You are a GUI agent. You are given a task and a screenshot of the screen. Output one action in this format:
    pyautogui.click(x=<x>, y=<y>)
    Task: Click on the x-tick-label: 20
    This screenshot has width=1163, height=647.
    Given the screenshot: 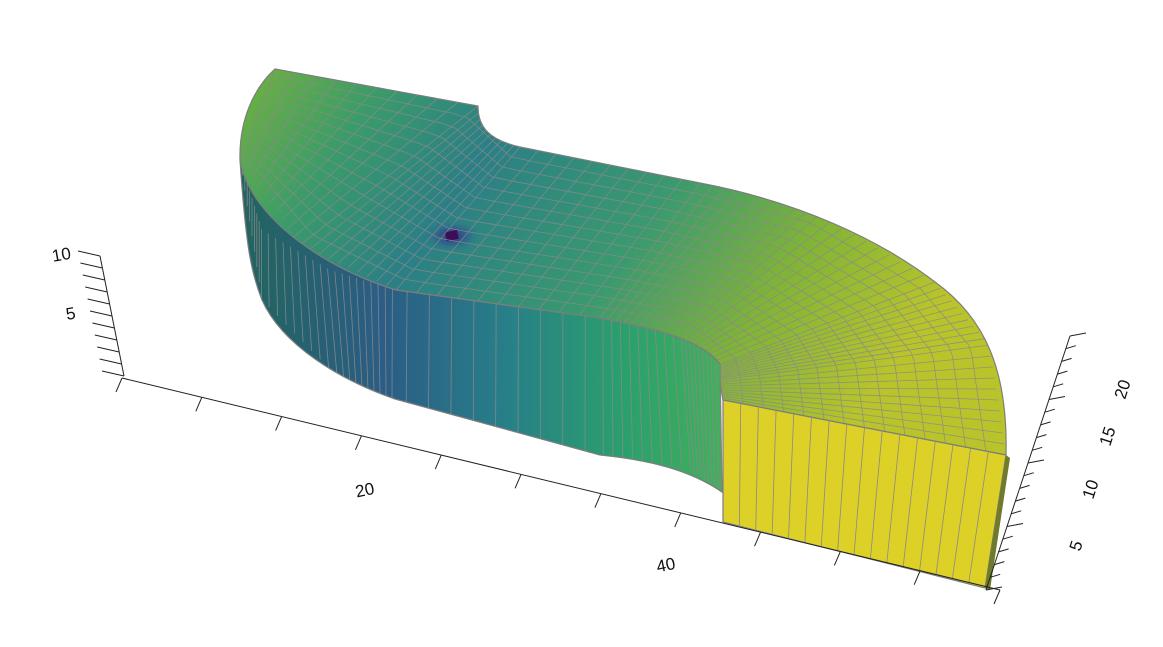 What is the action you would take?
    pyautogui.click(x=365, y=490)
    